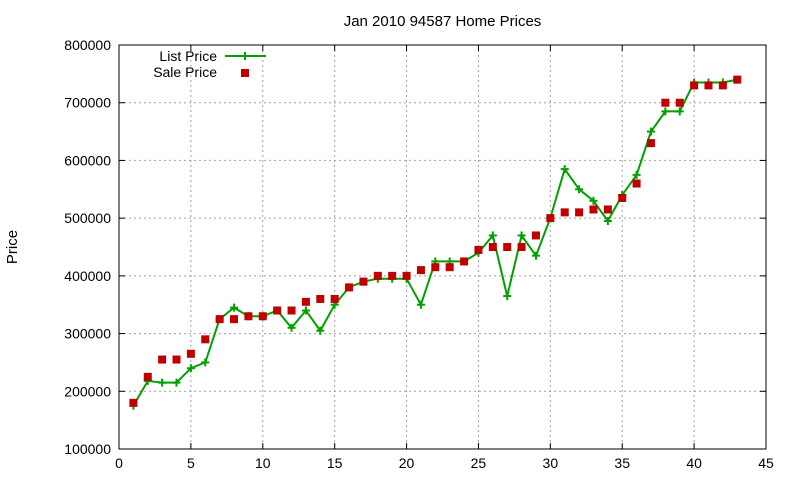 Image resolution: width=800 pixels, height=480 pixels. I want to click on x-tick-label: 25, so click(479, 463).